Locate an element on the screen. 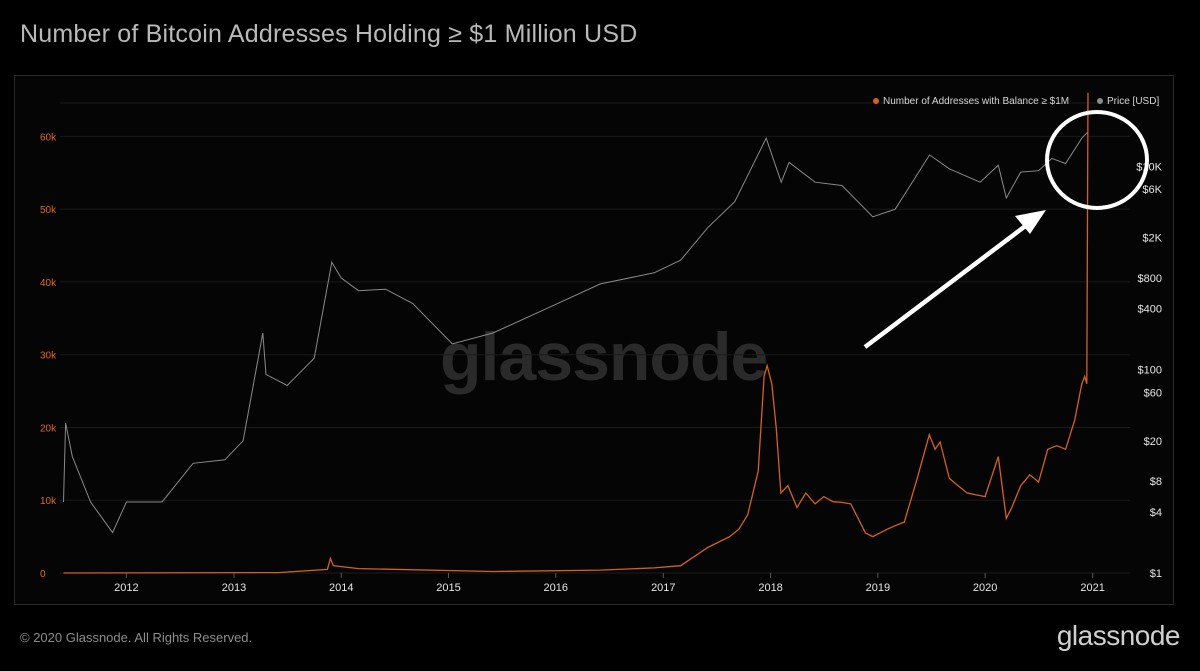 Image resolution: width=1200 pixels, height=671 pixels. y-axis-left: 0 10k 20k 30k 40k 50k 60k is located at coordinates (48, 356).